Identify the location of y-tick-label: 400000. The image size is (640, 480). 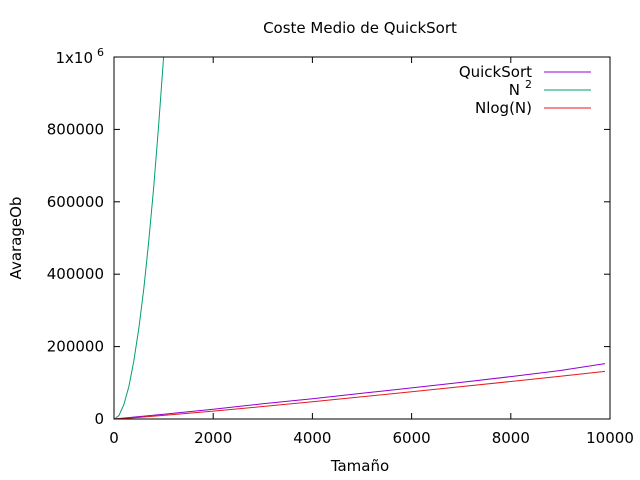
(75, 274).